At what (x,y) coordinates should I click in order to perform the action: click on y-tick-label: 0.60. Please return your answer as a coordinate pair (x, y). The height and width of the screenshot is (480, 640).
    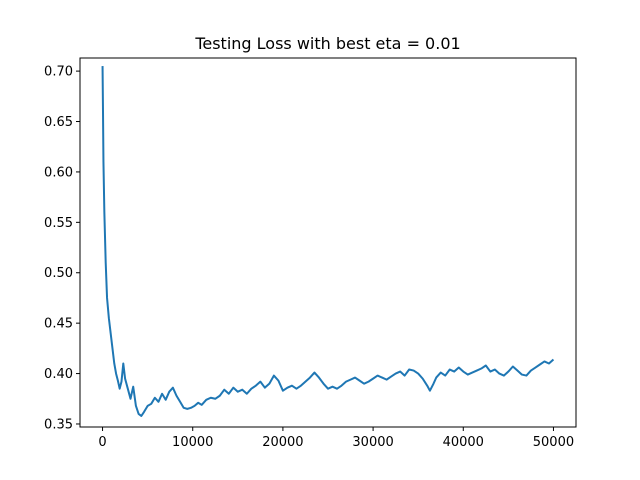
    Looking at the image, I should click on (58, 172).